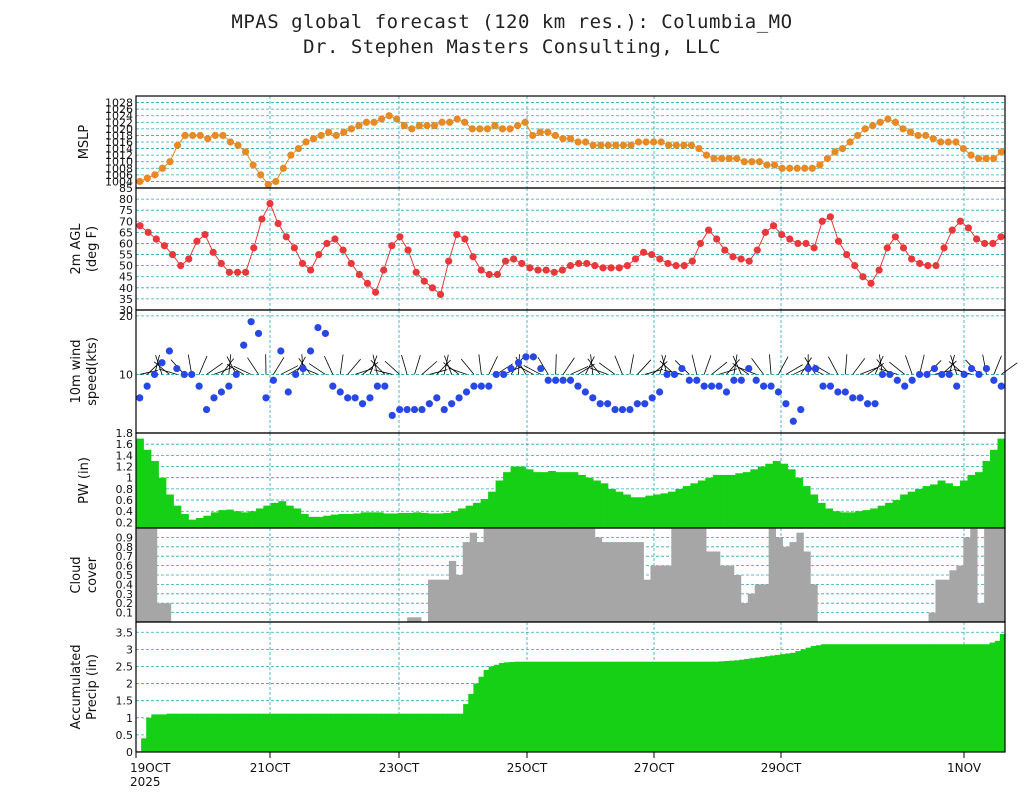 The width and height of the screenshot is (1024, 800). Describe the element at coordinates (781, 768) in the screenshot. I see `x-tick-label: 29OCT` at that location.